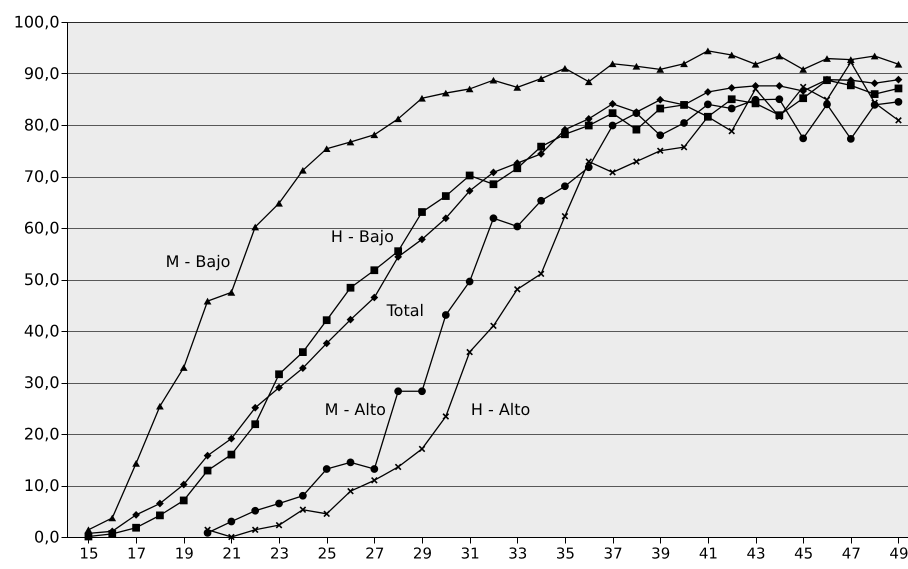 Image resolution: width=908 pixels, height=569 pixels. What do you see at coordinates (37, 22) in the screenshot?
I see `y-tick-label: 100,0` at bounding box center [37, 22].